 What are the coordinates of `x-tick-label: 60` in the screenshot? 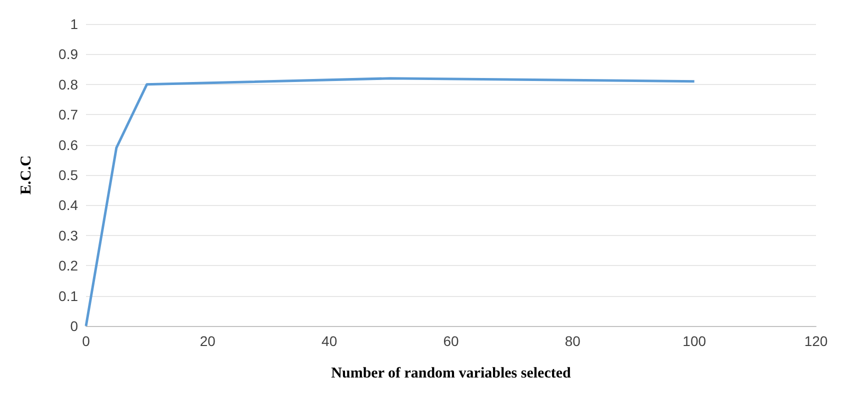 It's located at (451, 341).